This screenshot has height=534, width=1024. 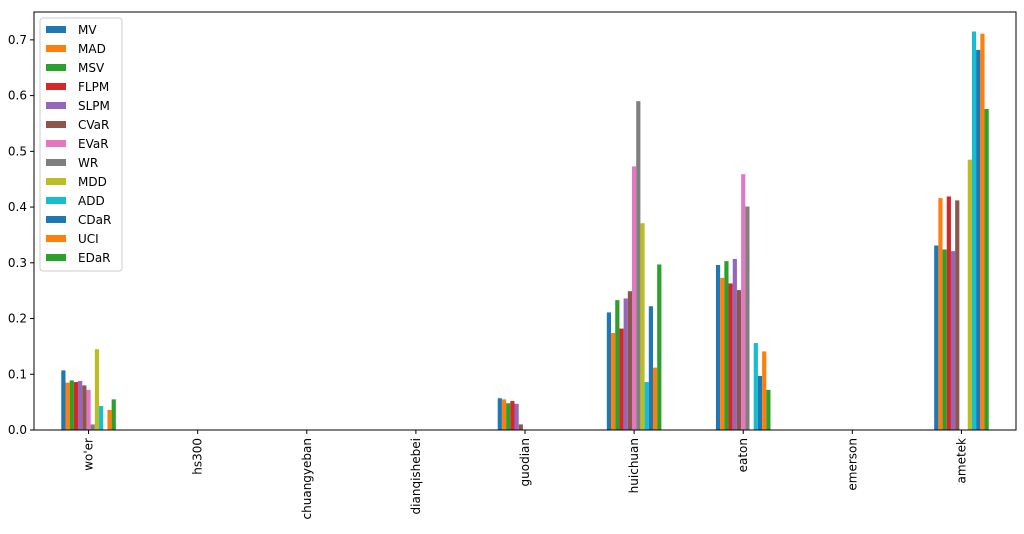 What do you see at coordinates (56, 124) in the screenshot?
I see `legend-swatch-cvar` at bounding box center [56, 124].